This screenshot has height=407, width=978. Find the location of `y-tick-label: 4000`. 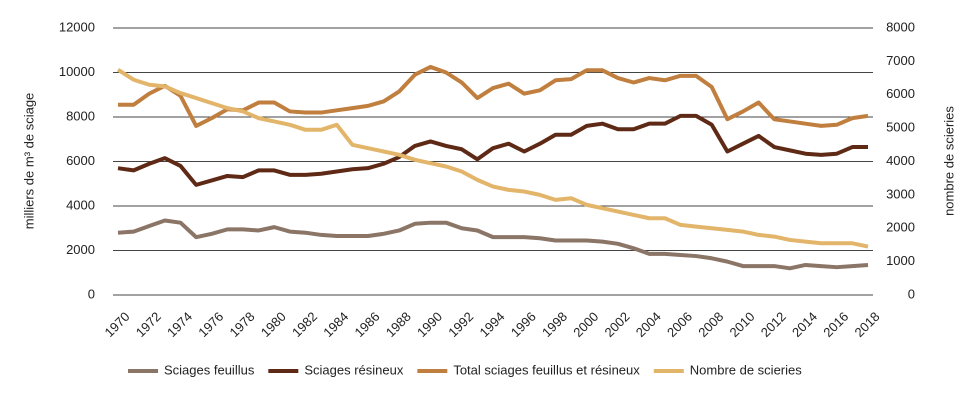

y-tick-label: 4000 is located at coordinates (80, 204).